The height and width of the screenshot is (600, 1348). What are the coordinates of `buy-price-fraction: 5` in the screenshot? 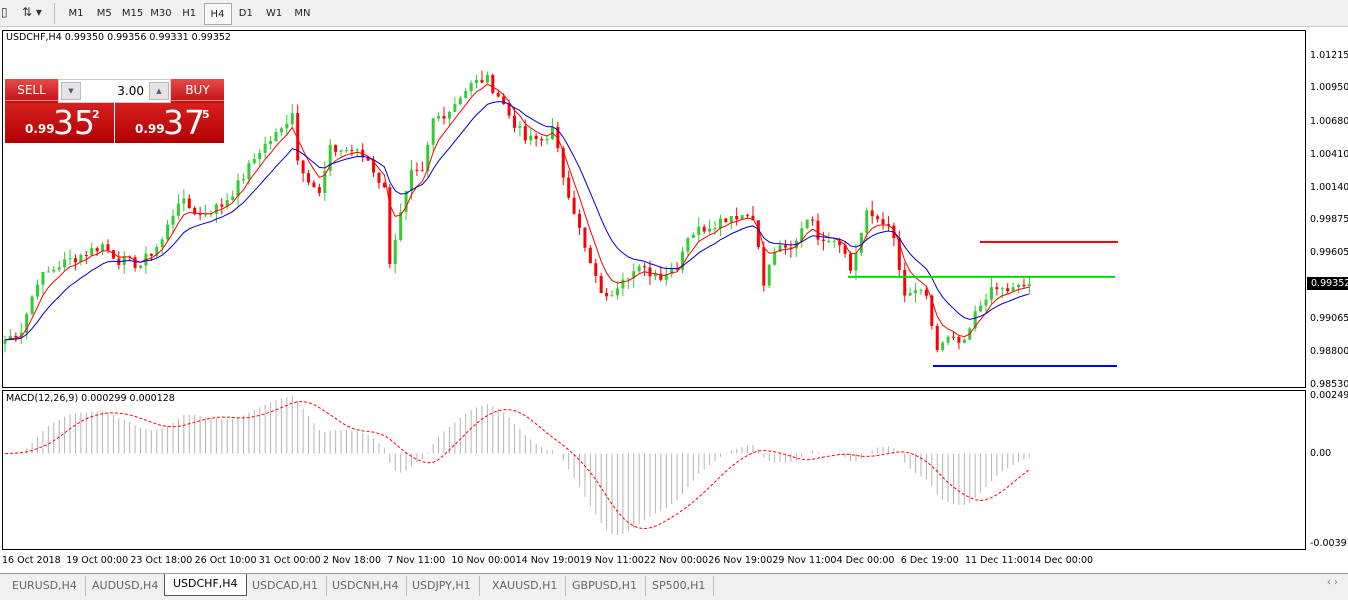 It's located at (206, 114).